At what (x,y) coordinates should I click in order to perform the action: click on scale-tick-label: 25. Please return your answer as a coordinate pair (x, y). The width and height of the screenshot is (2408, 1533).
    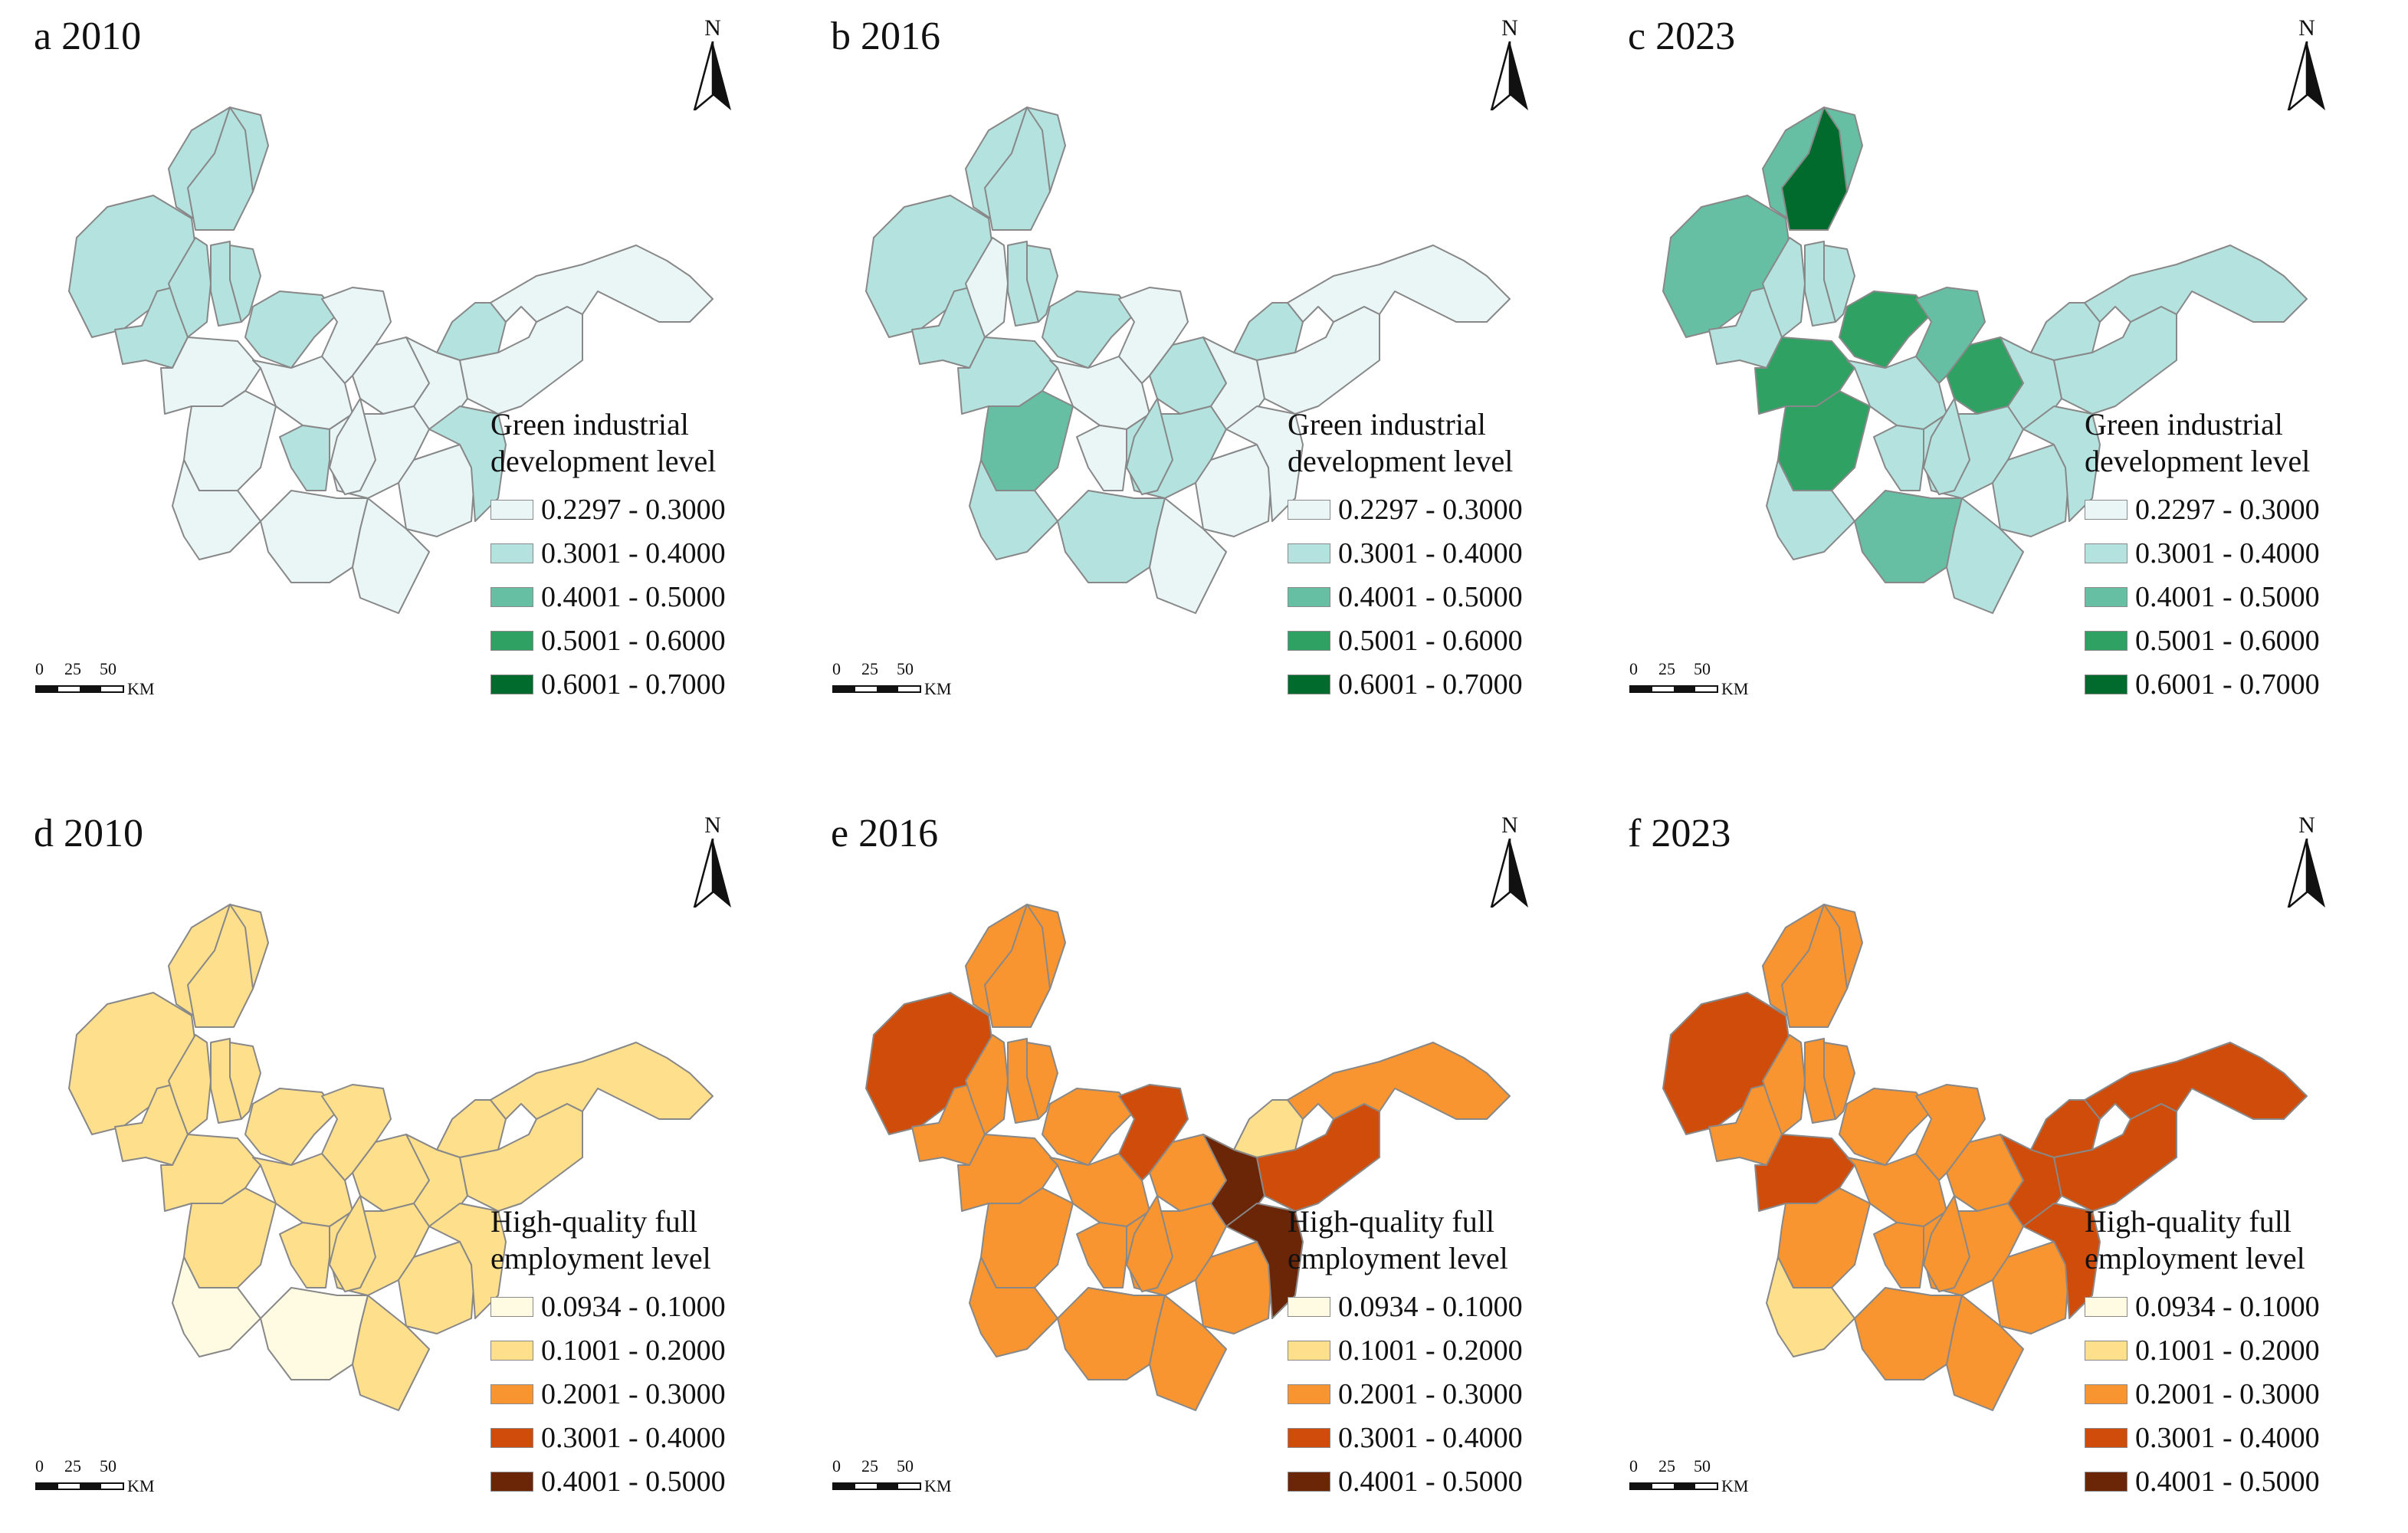
    Looking at the image, I should click on (1666, 1466).